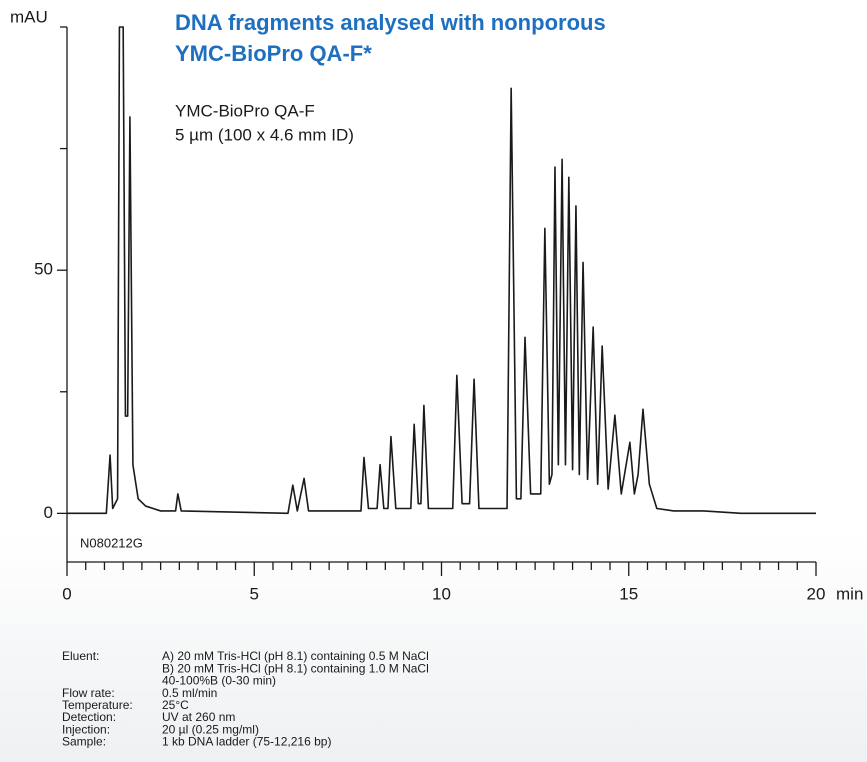 The image size is (867, 762). I want to click on chart-title: DNA fragments analysed with nonporous, so click(390, 22).